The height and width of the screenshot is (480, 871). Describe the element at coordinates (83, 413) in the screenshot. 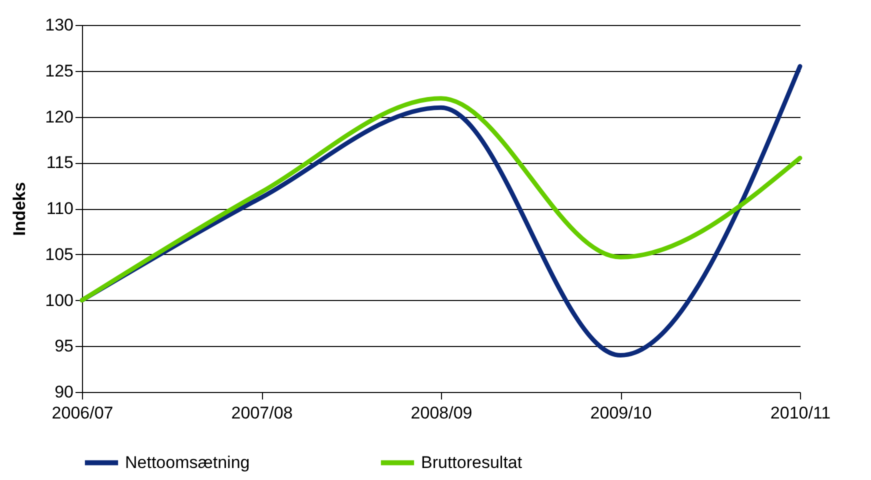

I see `x-tick-label: 2006/07` at that location.